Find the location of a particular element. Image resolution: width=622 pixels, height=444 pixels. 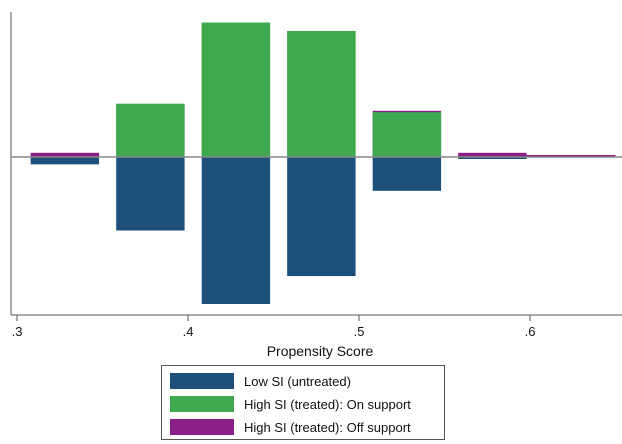

legend-item-low-si: Low SI (untreated) is located at coordinates (260, 381).